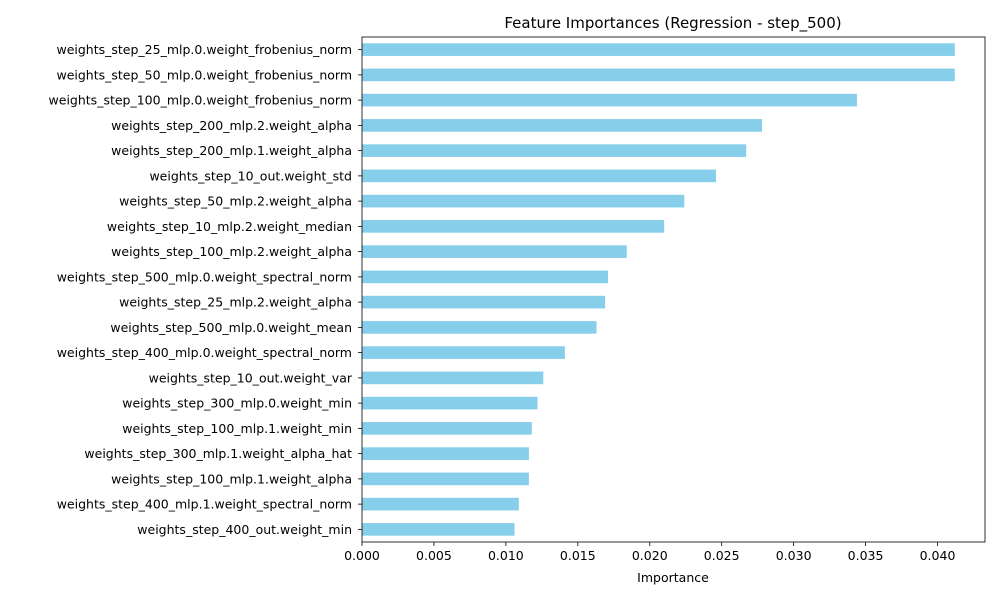 The image size is (1000, 600). I want to click on category-label-15: weights_step_100_mlp.1.weight_min, so click(237, 428).